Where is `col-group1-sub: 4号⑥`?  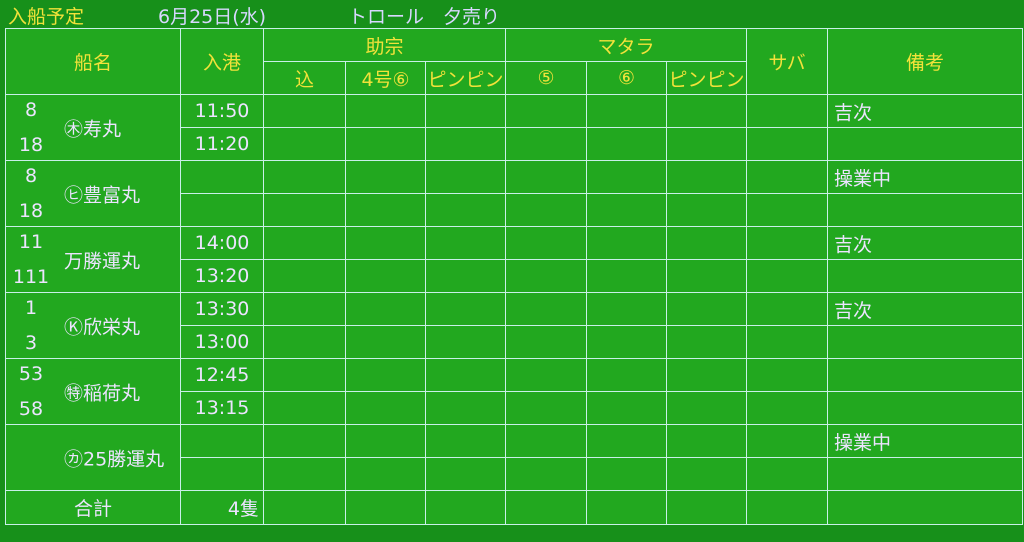 col-group1-sub: 4号⑥ is located at coordinates (385, 78).